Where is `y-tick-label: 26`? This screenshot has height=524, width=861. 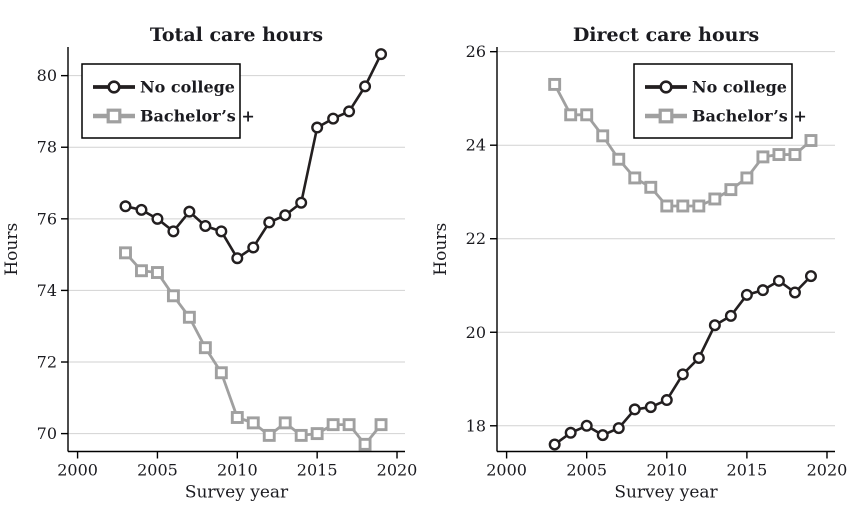 y-tick-label: 26 is located at coordinates (476, 51).